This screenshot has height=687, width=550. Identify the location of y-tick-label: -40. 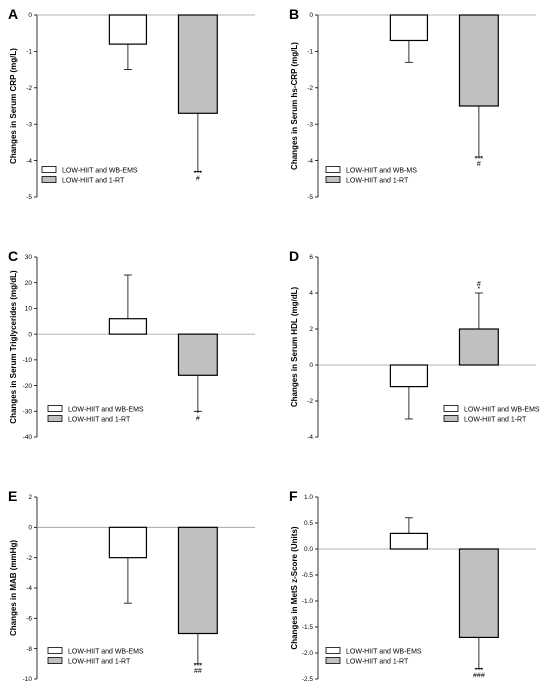
(28, 437).